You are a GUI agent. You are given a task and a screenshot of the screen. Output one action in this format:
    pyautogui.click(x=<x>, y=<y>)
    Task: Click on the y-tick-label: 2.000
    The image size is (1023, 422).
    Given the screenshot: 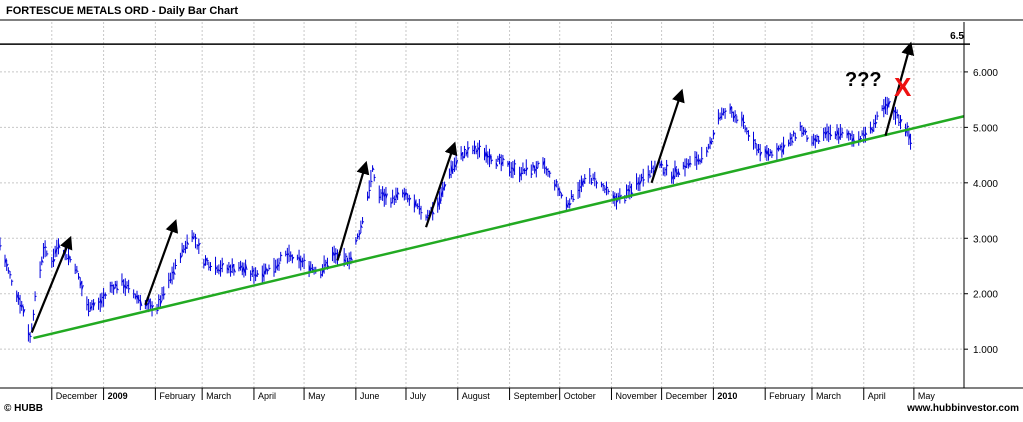 What is the action you would take?
    pyautogui.click(x=985, y=295)
    